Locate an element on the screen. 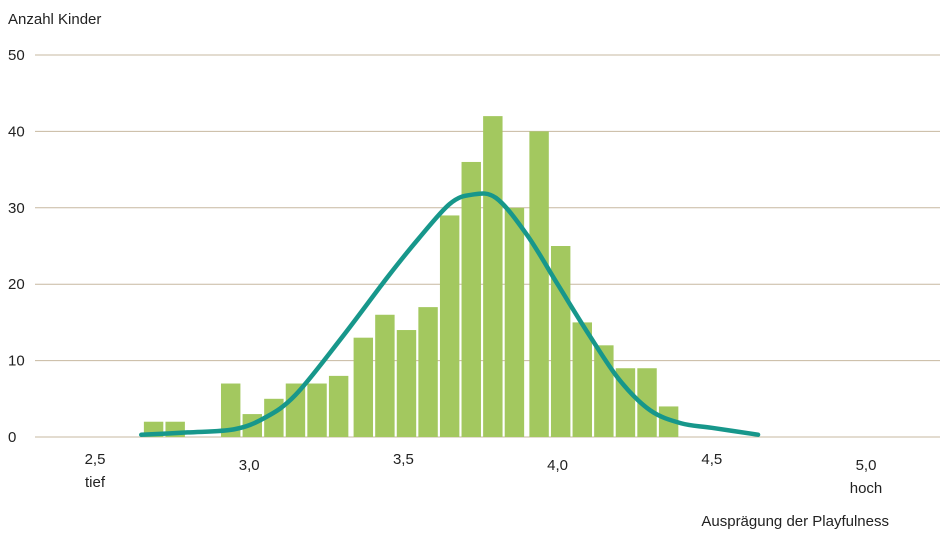 This screenshot has width=942, height=539. y-tick-10: 10 is located at coordinates (16, 361).